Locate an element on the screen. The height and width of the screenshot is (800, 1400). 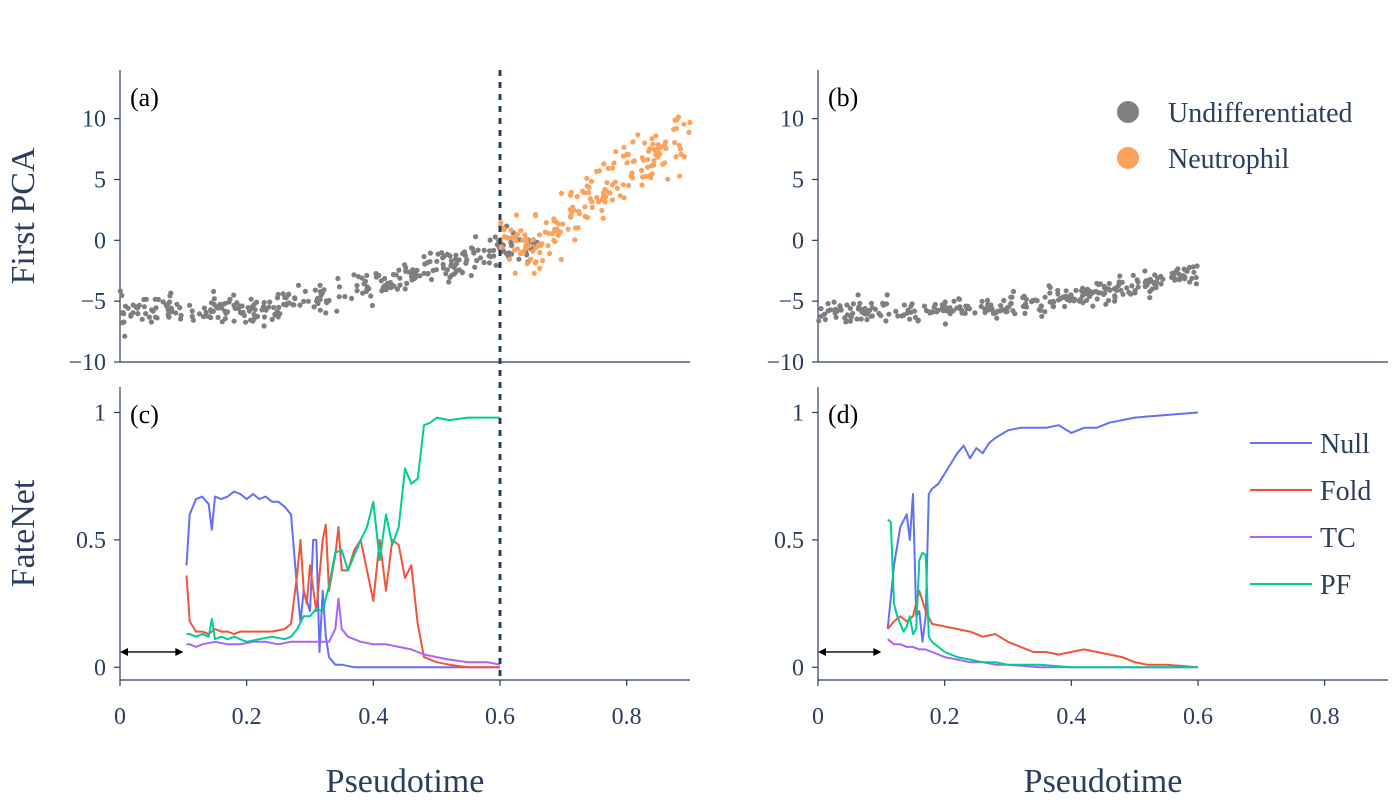
y-tick-label: 0 is located at coordinates (100, 668).